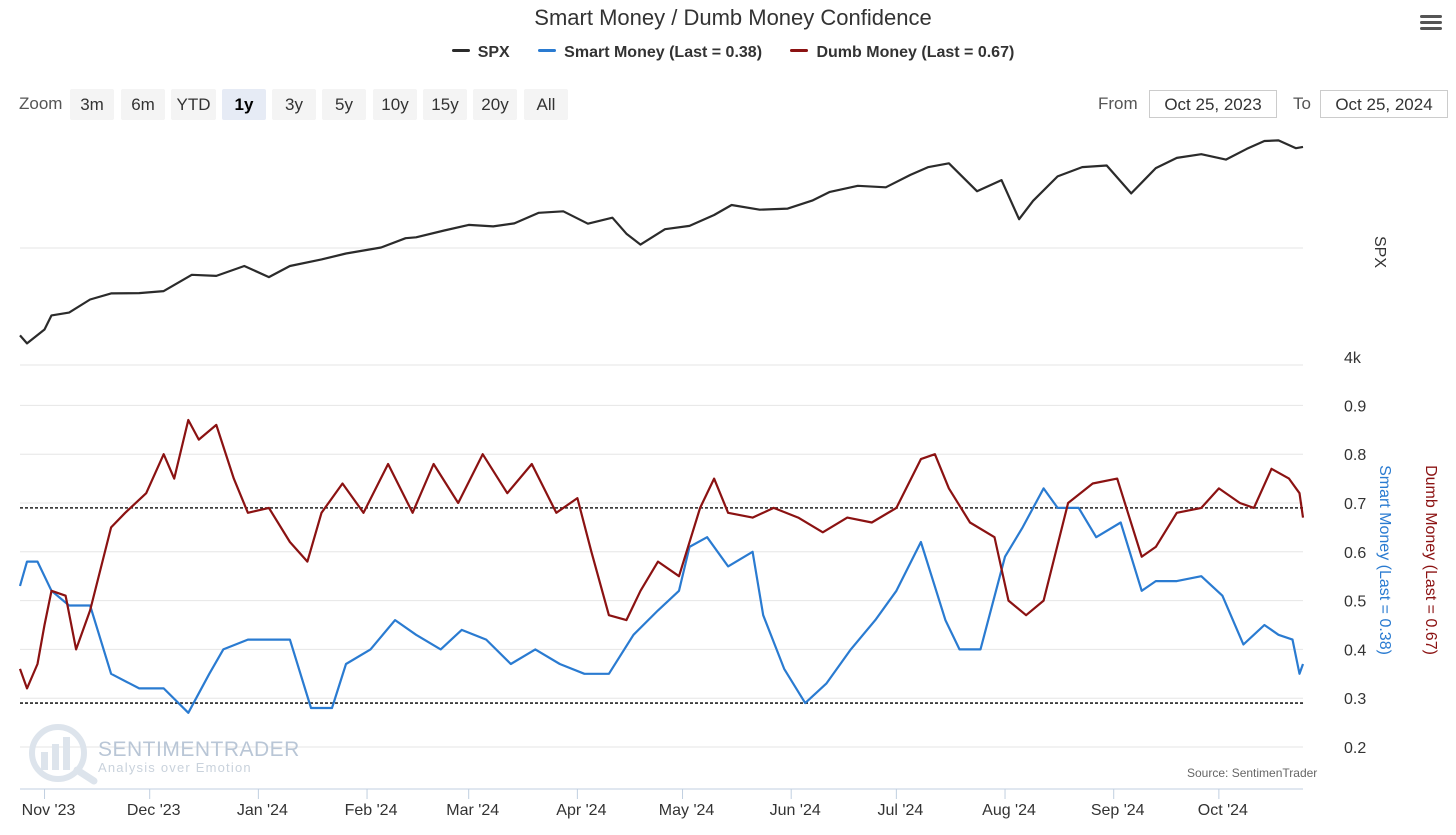 Image resolution: width=1456 pixels, height=835 pixels. I want to click on legend-item-dumb-money: Dumb Money (Last = 0.67), so click(902, 53).